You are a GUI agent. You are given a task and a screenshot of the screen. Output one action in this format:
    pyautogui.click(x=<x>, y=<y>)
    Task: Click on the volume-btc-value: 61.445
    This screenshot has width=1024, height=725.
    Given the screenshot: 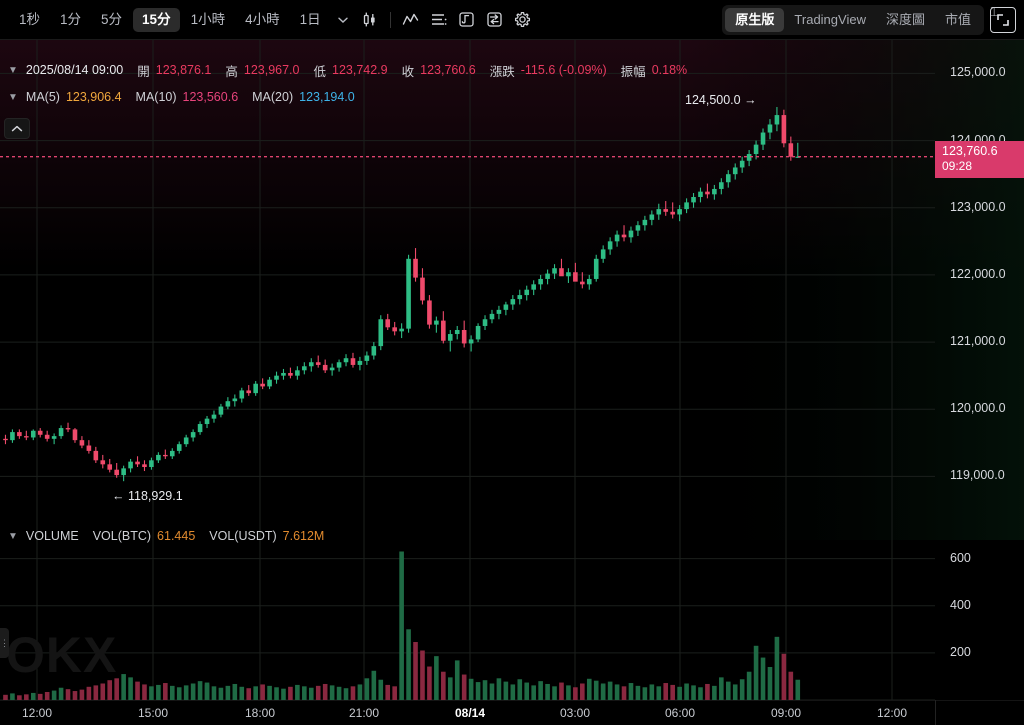 What is the action you would take?
    pyautogui.click(x=176, y=536)
    